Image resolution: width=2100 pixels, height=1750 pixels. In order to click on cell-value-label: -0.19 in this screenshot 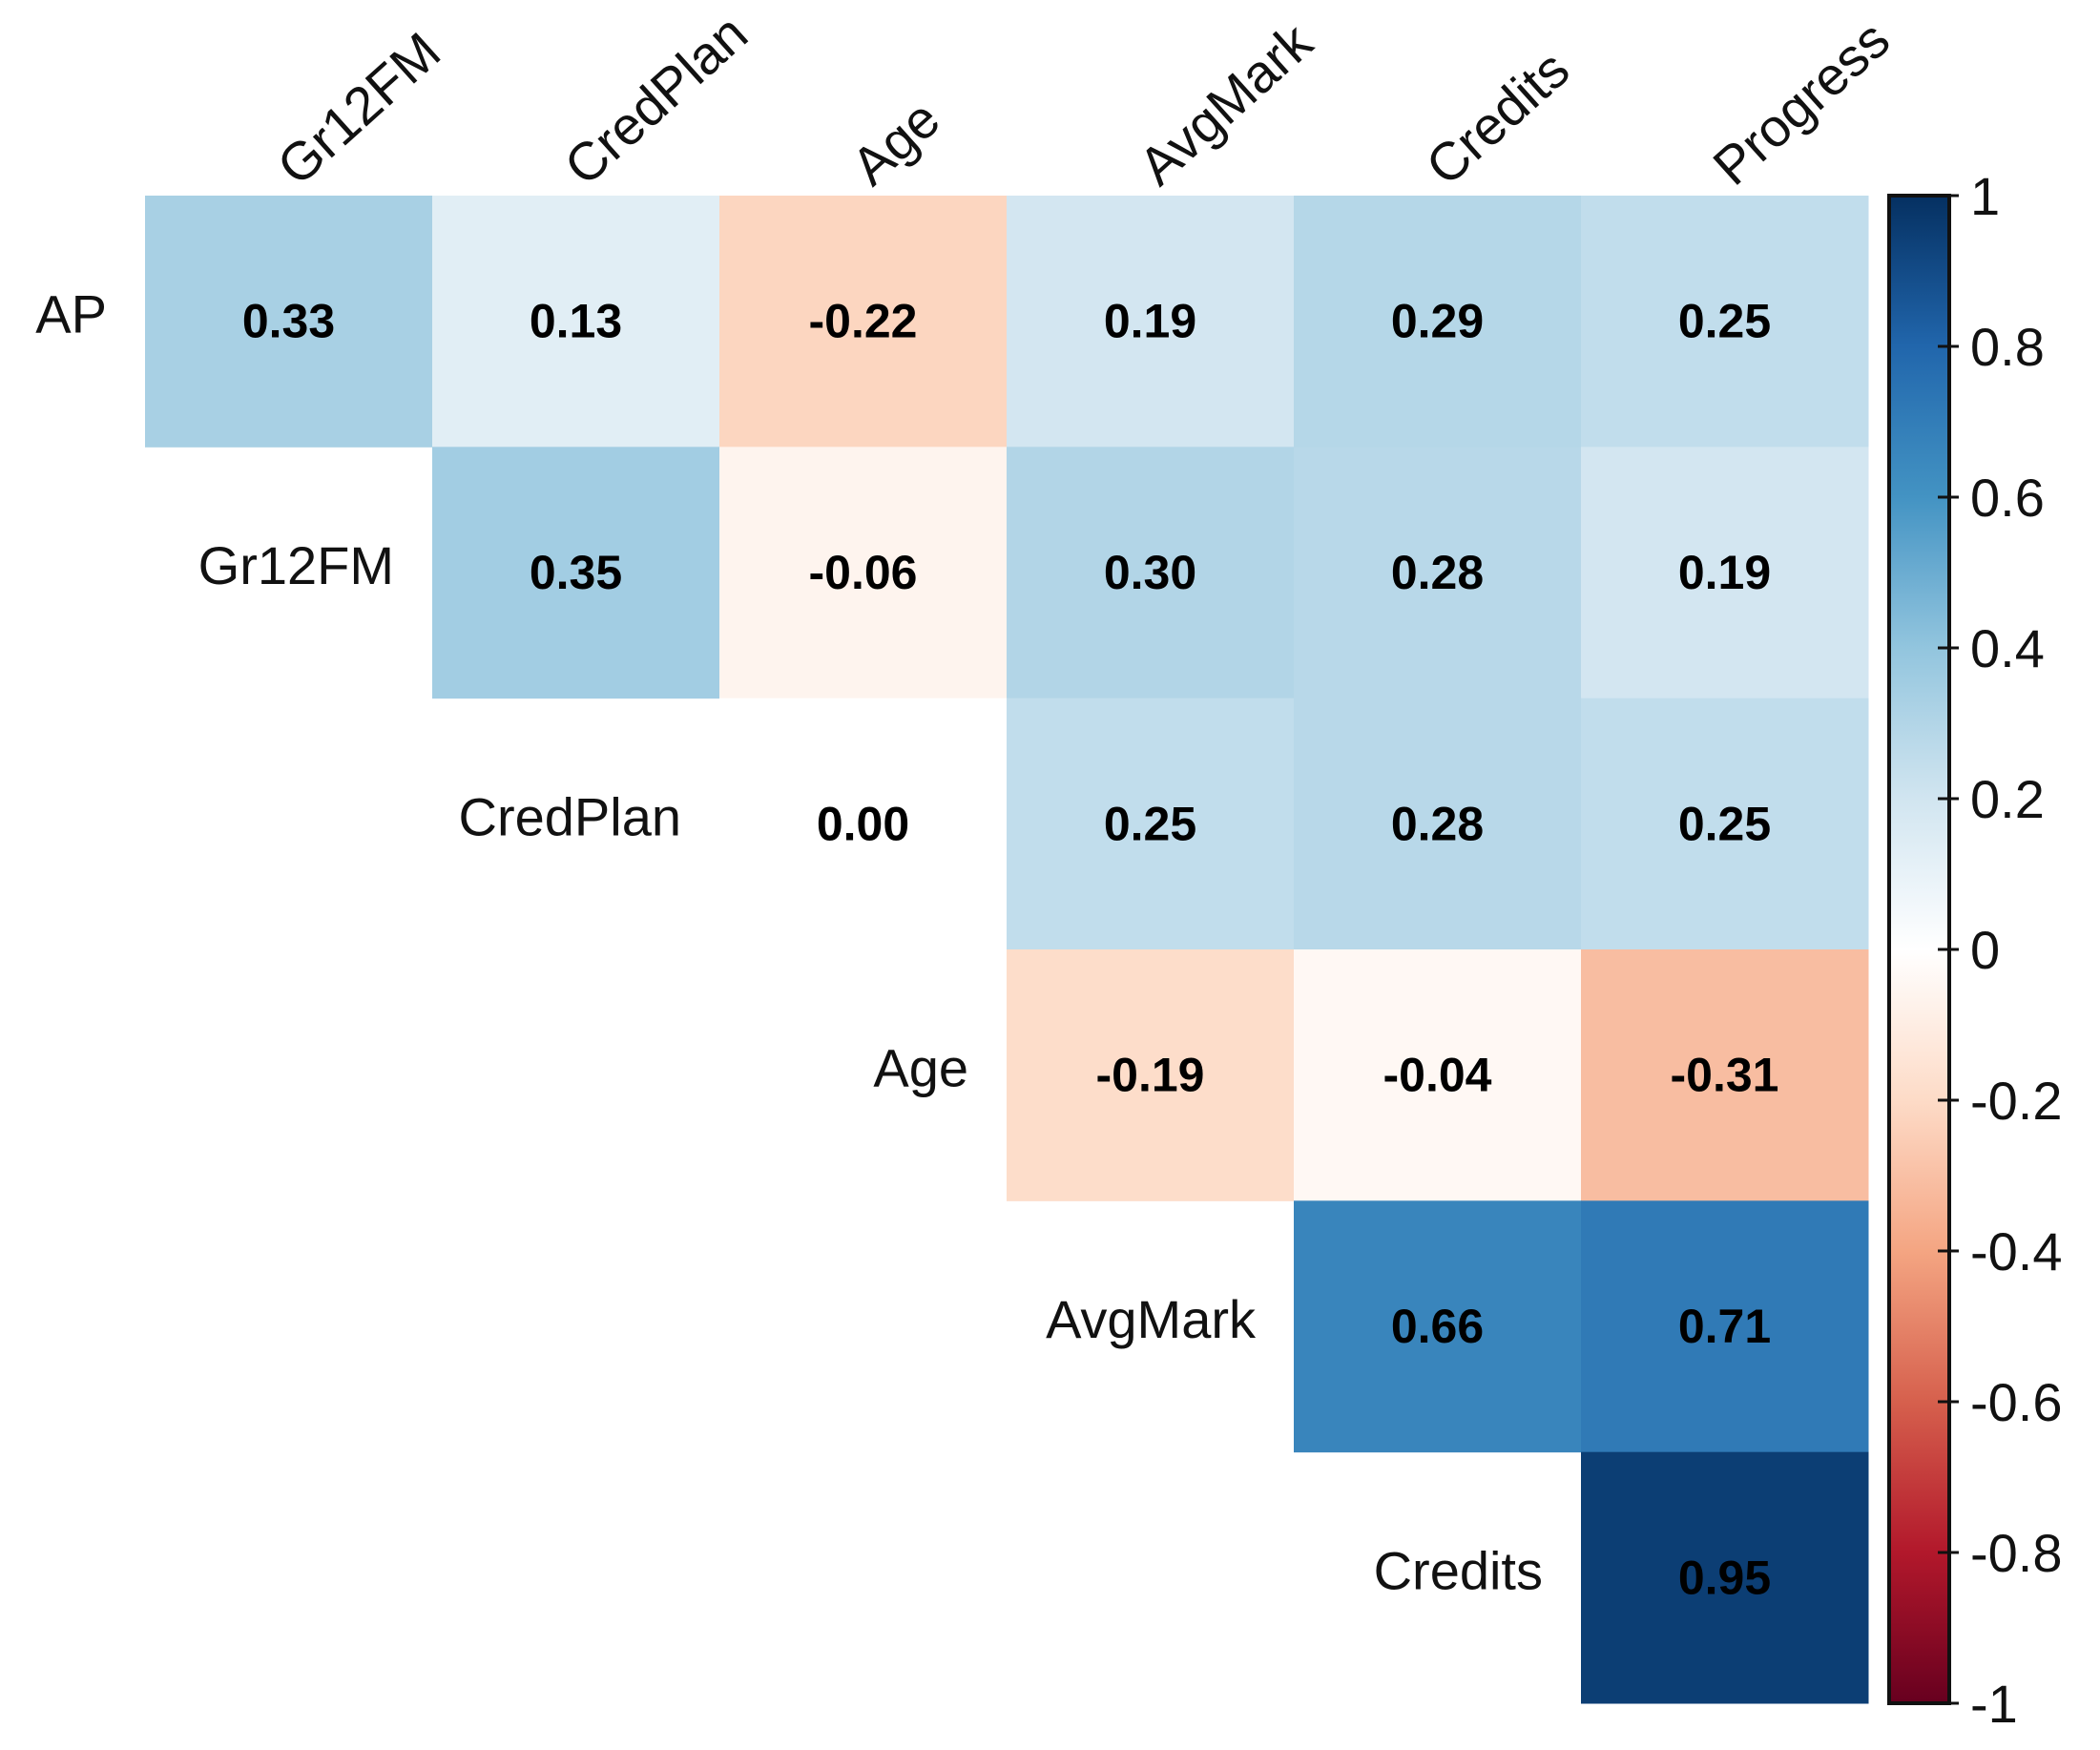, I will do `click(1151, 1075)`.